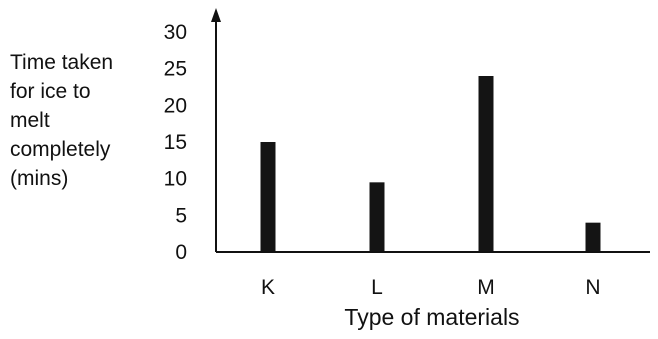 The height and width of the screenshot is (339, 658). Describe the element at coordinates (486, 164) in the screenshot. I see `bar-m` at that location.